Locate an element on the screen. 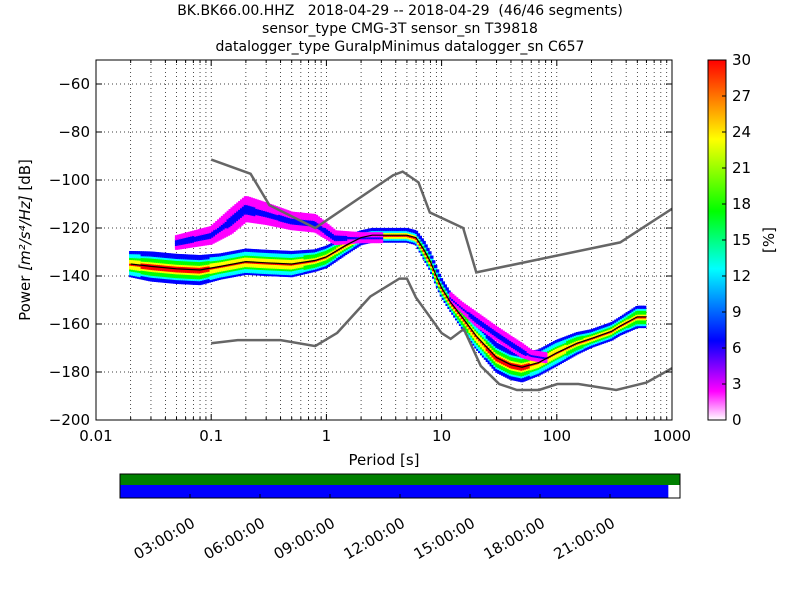  y-tick-label: −180 is located at coordinates (69, 372).